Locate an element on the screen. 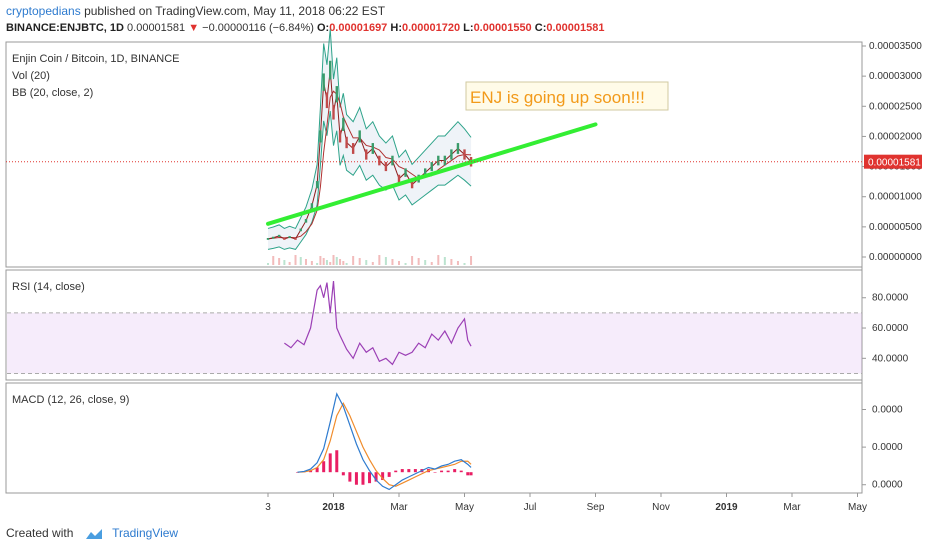 The image size is (932, 550). rsi-tick-label: 80.0000 is located at coordinates (890, 298).